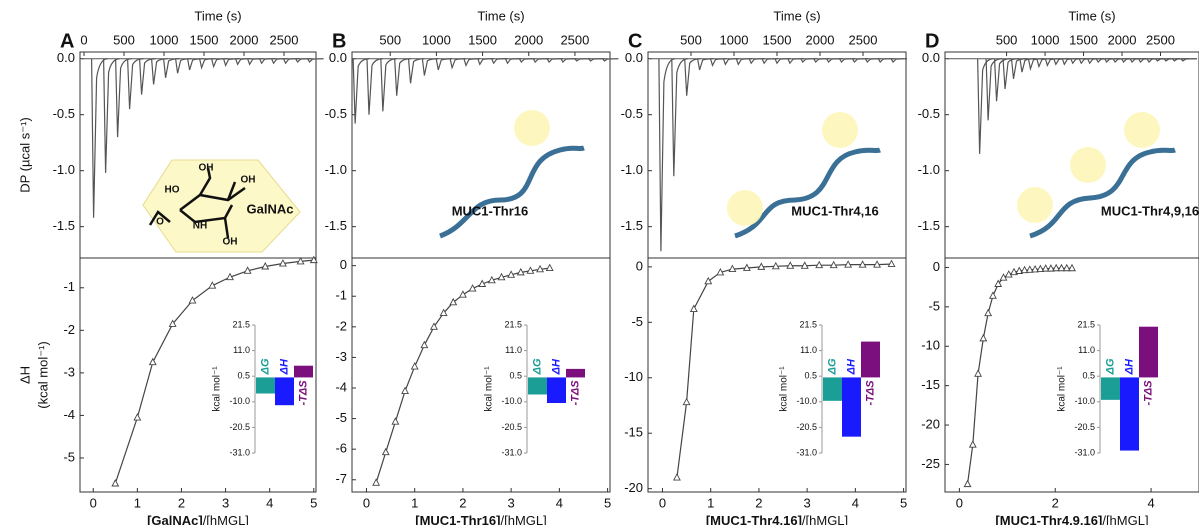  What do you see at coordinates (67, 41) in the screenshot?
I see `panel-letter: A` at bounding box center [67, 41].